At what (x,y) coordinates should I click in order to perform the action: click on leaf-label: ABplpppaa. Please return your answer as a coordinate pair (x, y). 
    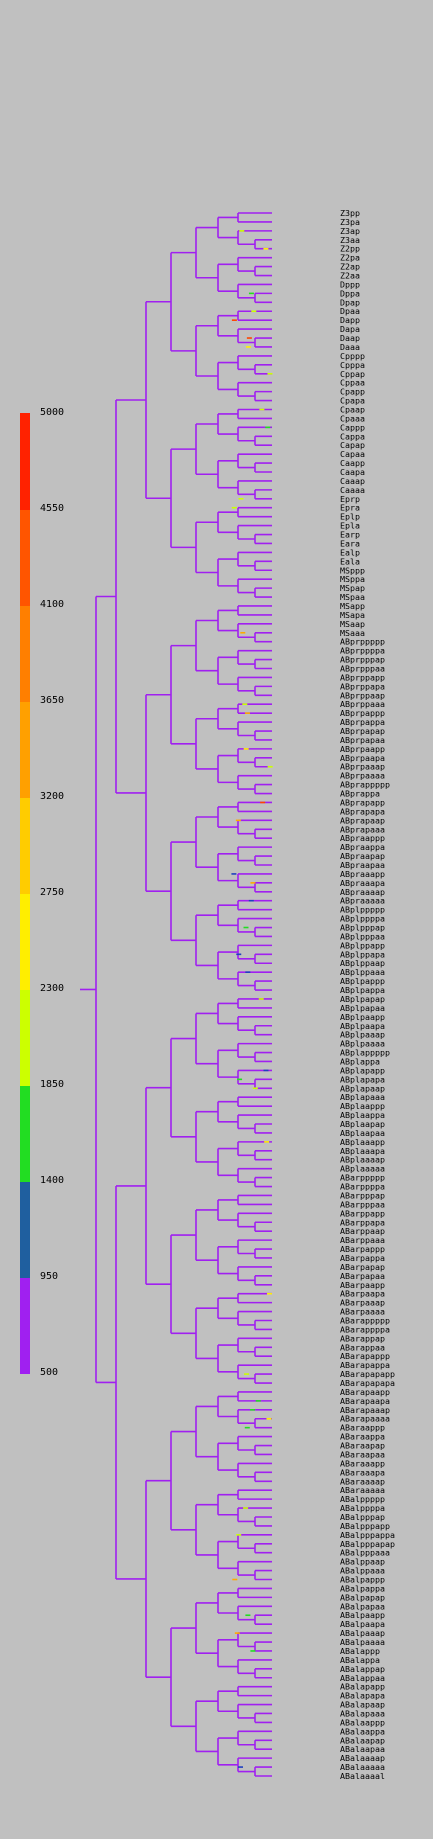
    Looking at the image, I should click on (362, 936).